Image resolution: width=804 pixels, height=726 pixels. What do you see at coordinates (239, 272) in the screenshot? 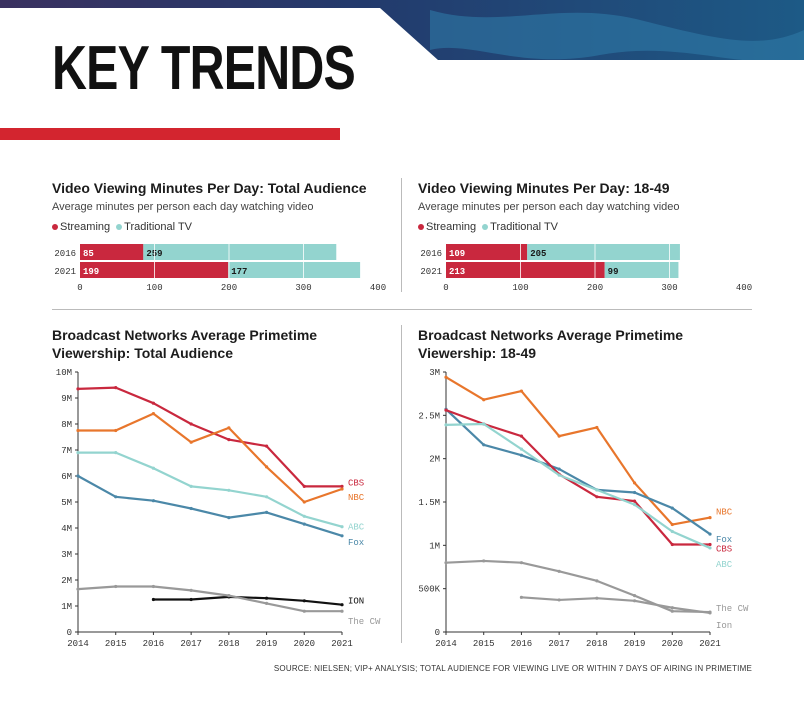
I see `data-label: 177` at bounding box center [239, 272].